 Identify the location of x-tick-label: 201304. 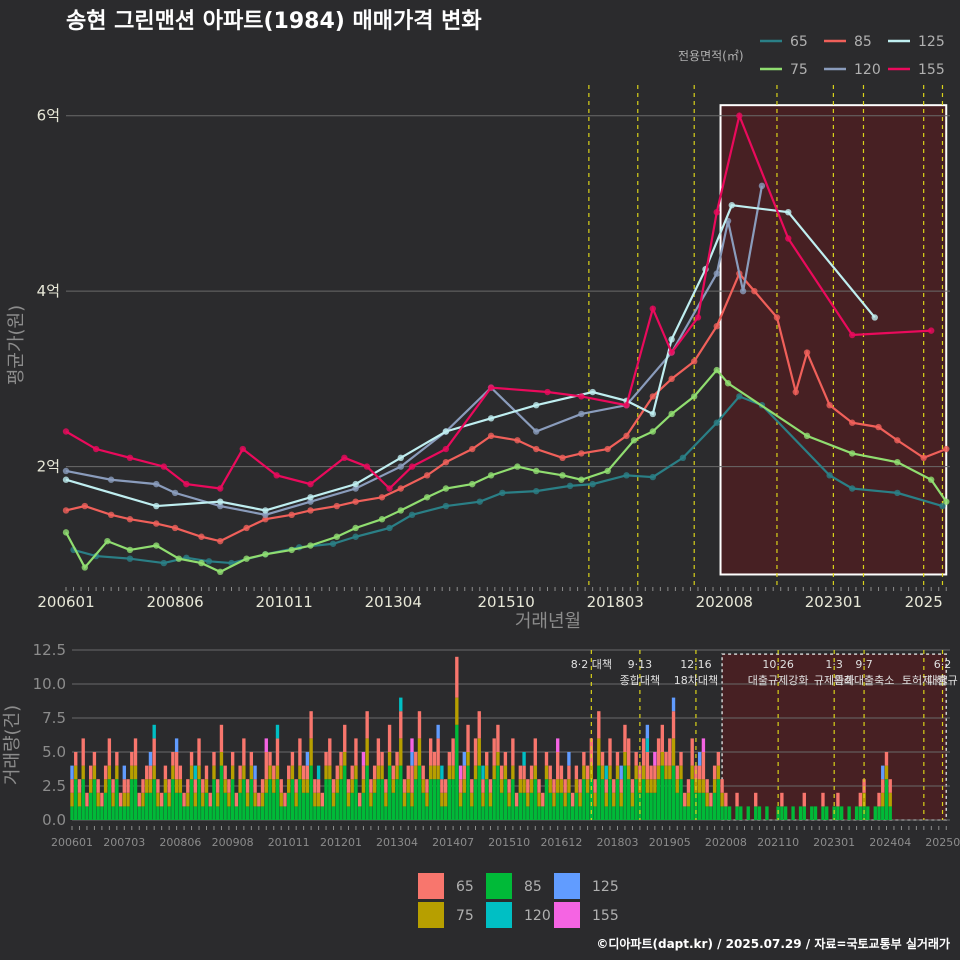
(397, 842).